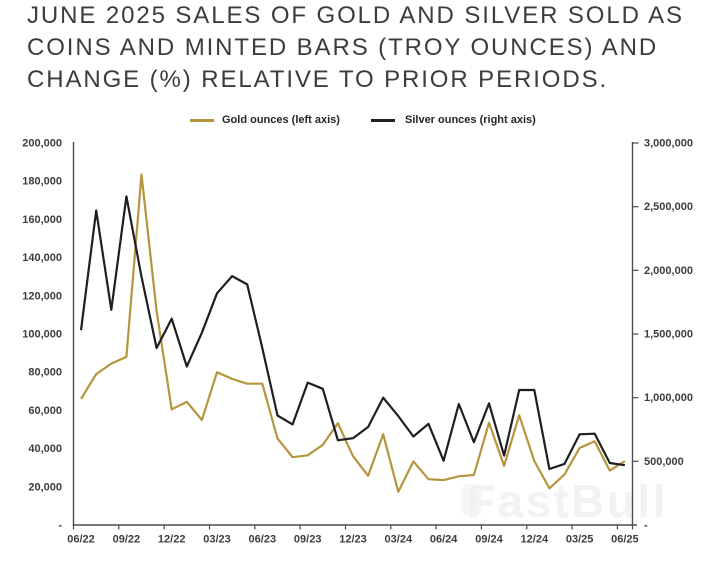 The image size is (715, 564). I want to click on svg-text: 06/24, so click(444, 540).